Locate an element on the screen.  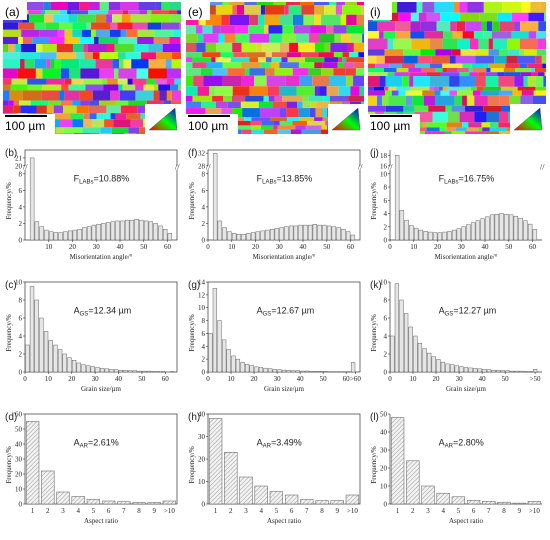
annotation-part: =12.34 µm is located at coordinates (109, 311).